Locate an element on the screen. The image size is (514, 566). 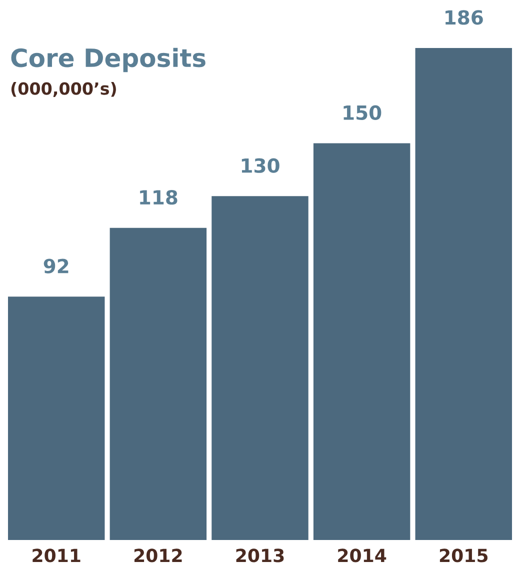
data-label: 130 is located at coordinates (261, 165).